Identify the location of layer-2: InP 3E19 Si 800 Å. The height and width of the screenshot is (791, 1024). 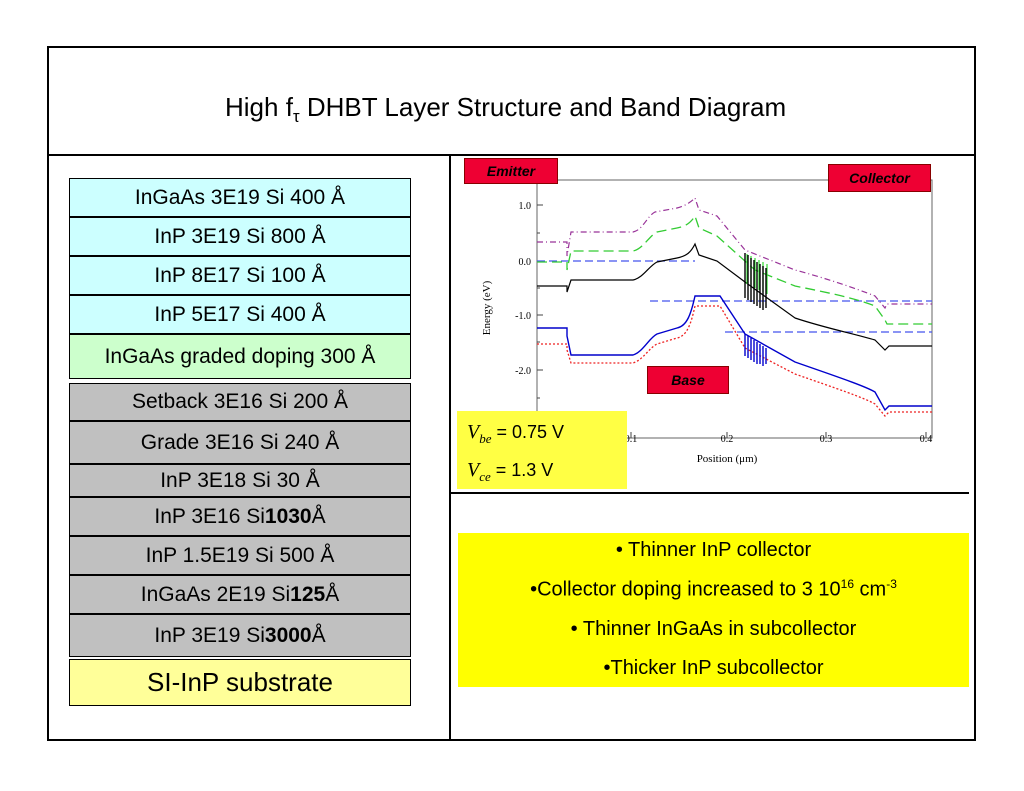
(240, 236).